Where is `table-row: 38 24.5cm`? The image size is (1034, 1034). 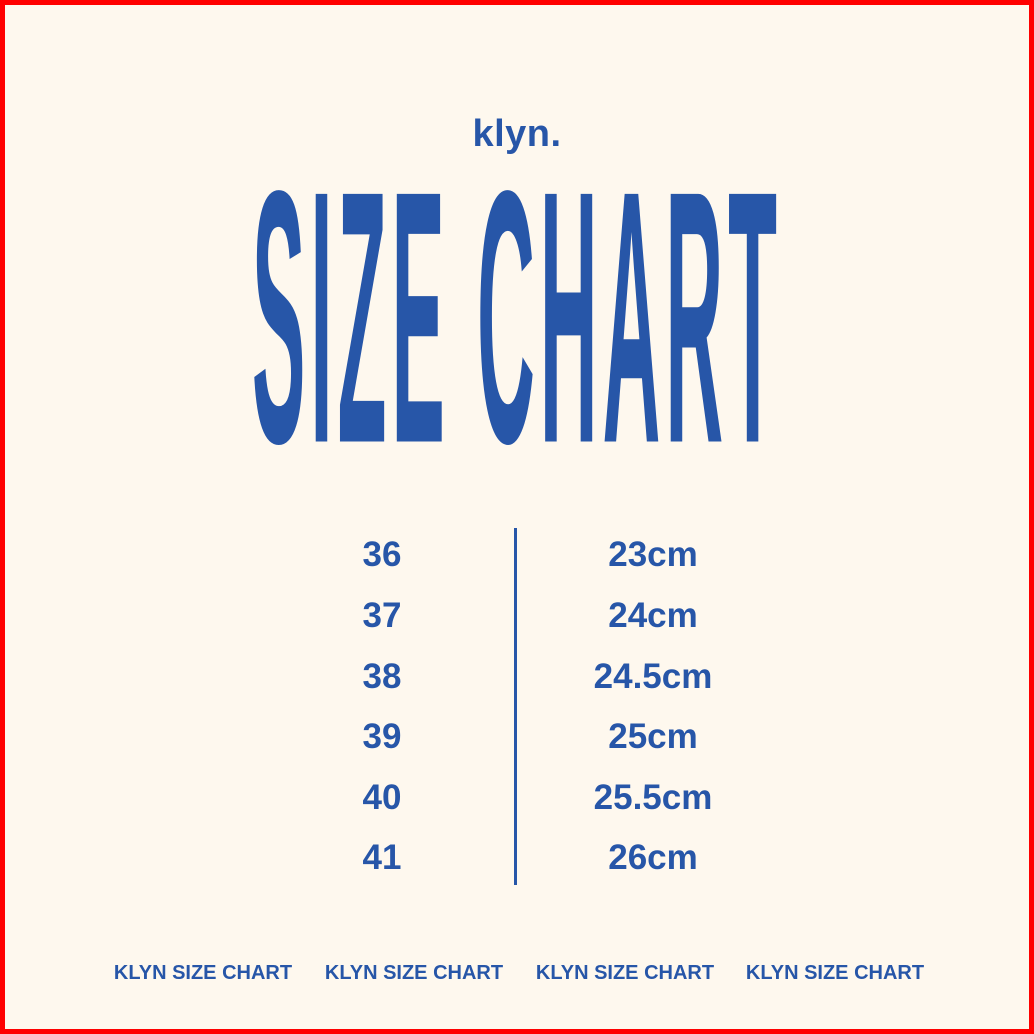 table-row: 38 24.5cm is located at coordinates (517, 677).